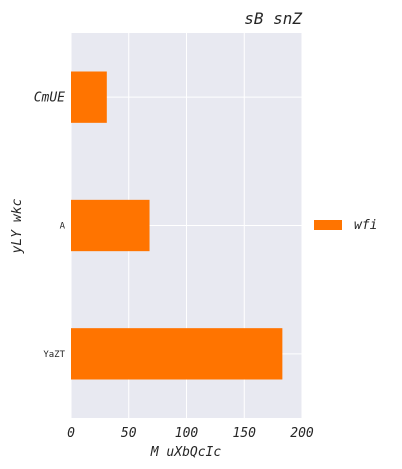  Describe the element at coordinates (187, 433) in the screenshot. I see `x-tick-label: 100` at that location.